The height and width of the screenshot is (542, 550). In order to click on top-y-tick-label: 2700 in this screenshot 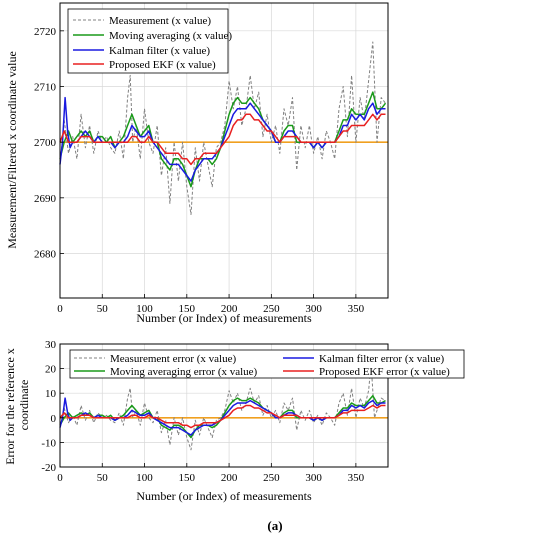, I will do `click(45, 143)`.